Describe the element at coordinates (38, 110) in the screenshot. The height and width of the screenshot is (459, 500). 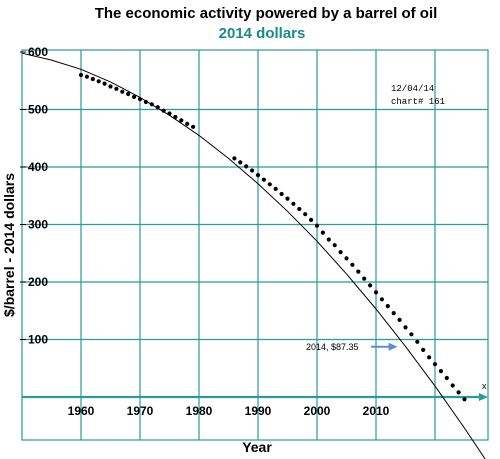
I see `y-tick-label: 500` at that location.